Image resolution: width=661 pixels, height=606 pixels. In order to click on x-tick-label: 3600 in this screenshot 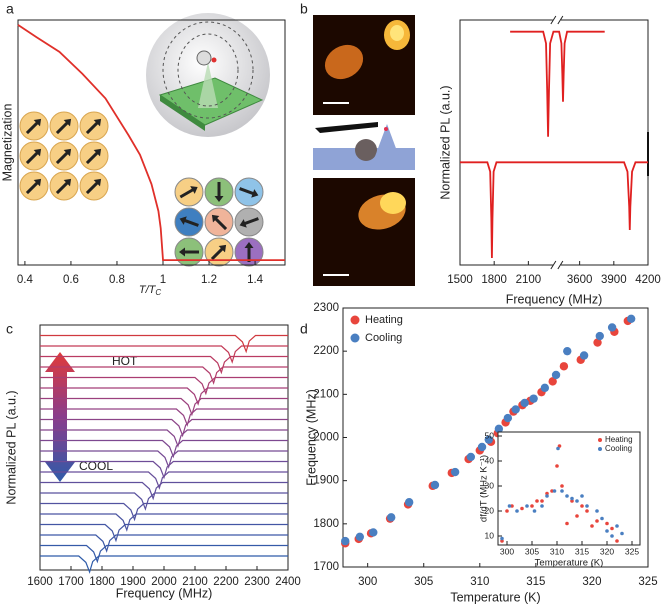, I will do `click(580, 280)`.